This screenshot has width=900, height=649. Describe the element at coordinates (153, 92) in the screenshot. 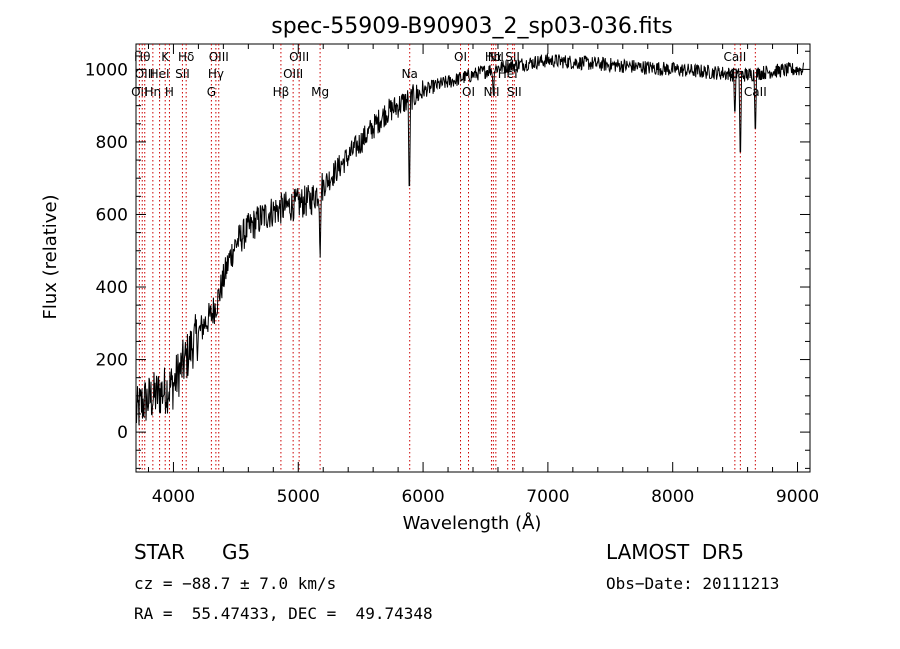

I see `line-marker-label: Hη` at that location.